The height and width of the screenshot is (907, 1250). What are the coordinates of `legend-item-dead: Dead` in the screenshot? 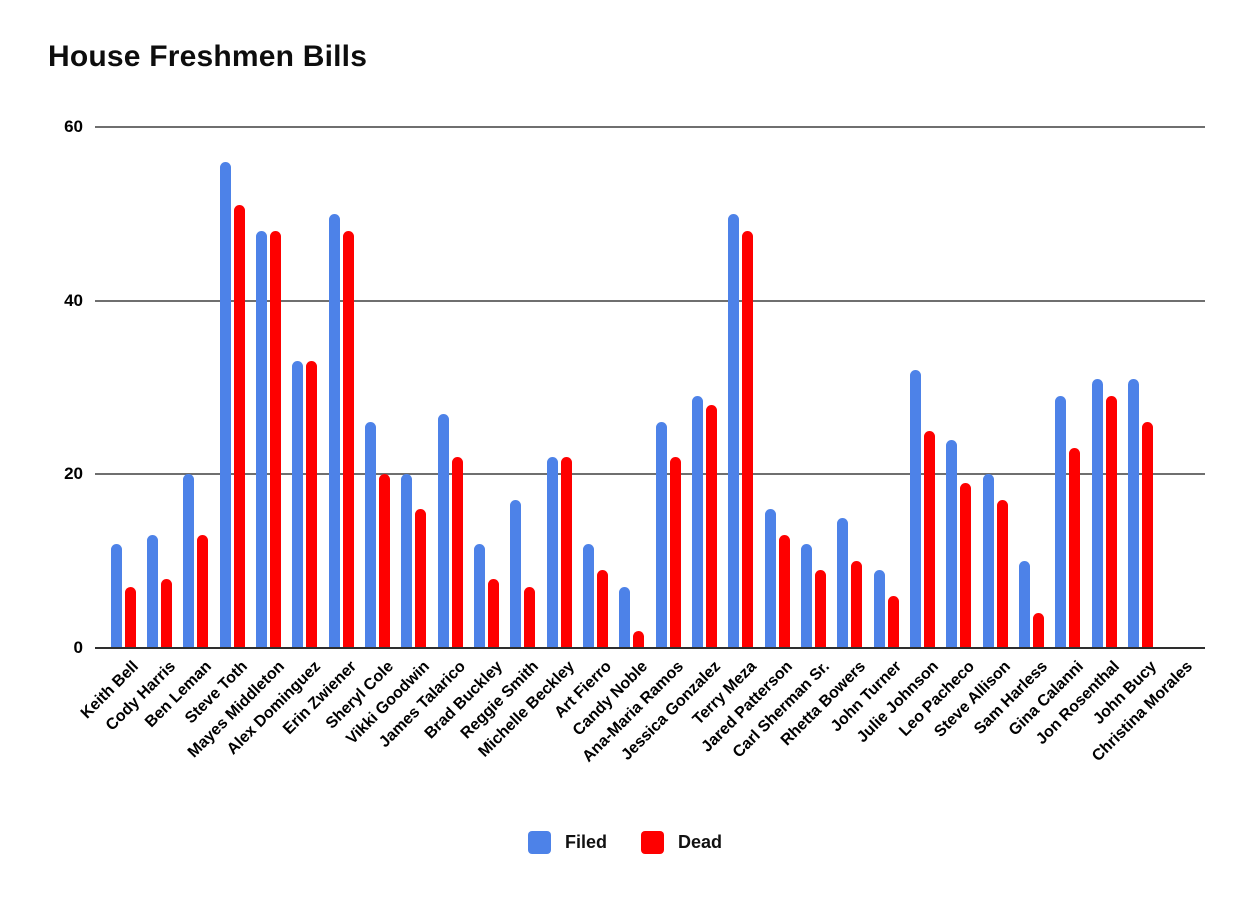 It's located at (681, 842).